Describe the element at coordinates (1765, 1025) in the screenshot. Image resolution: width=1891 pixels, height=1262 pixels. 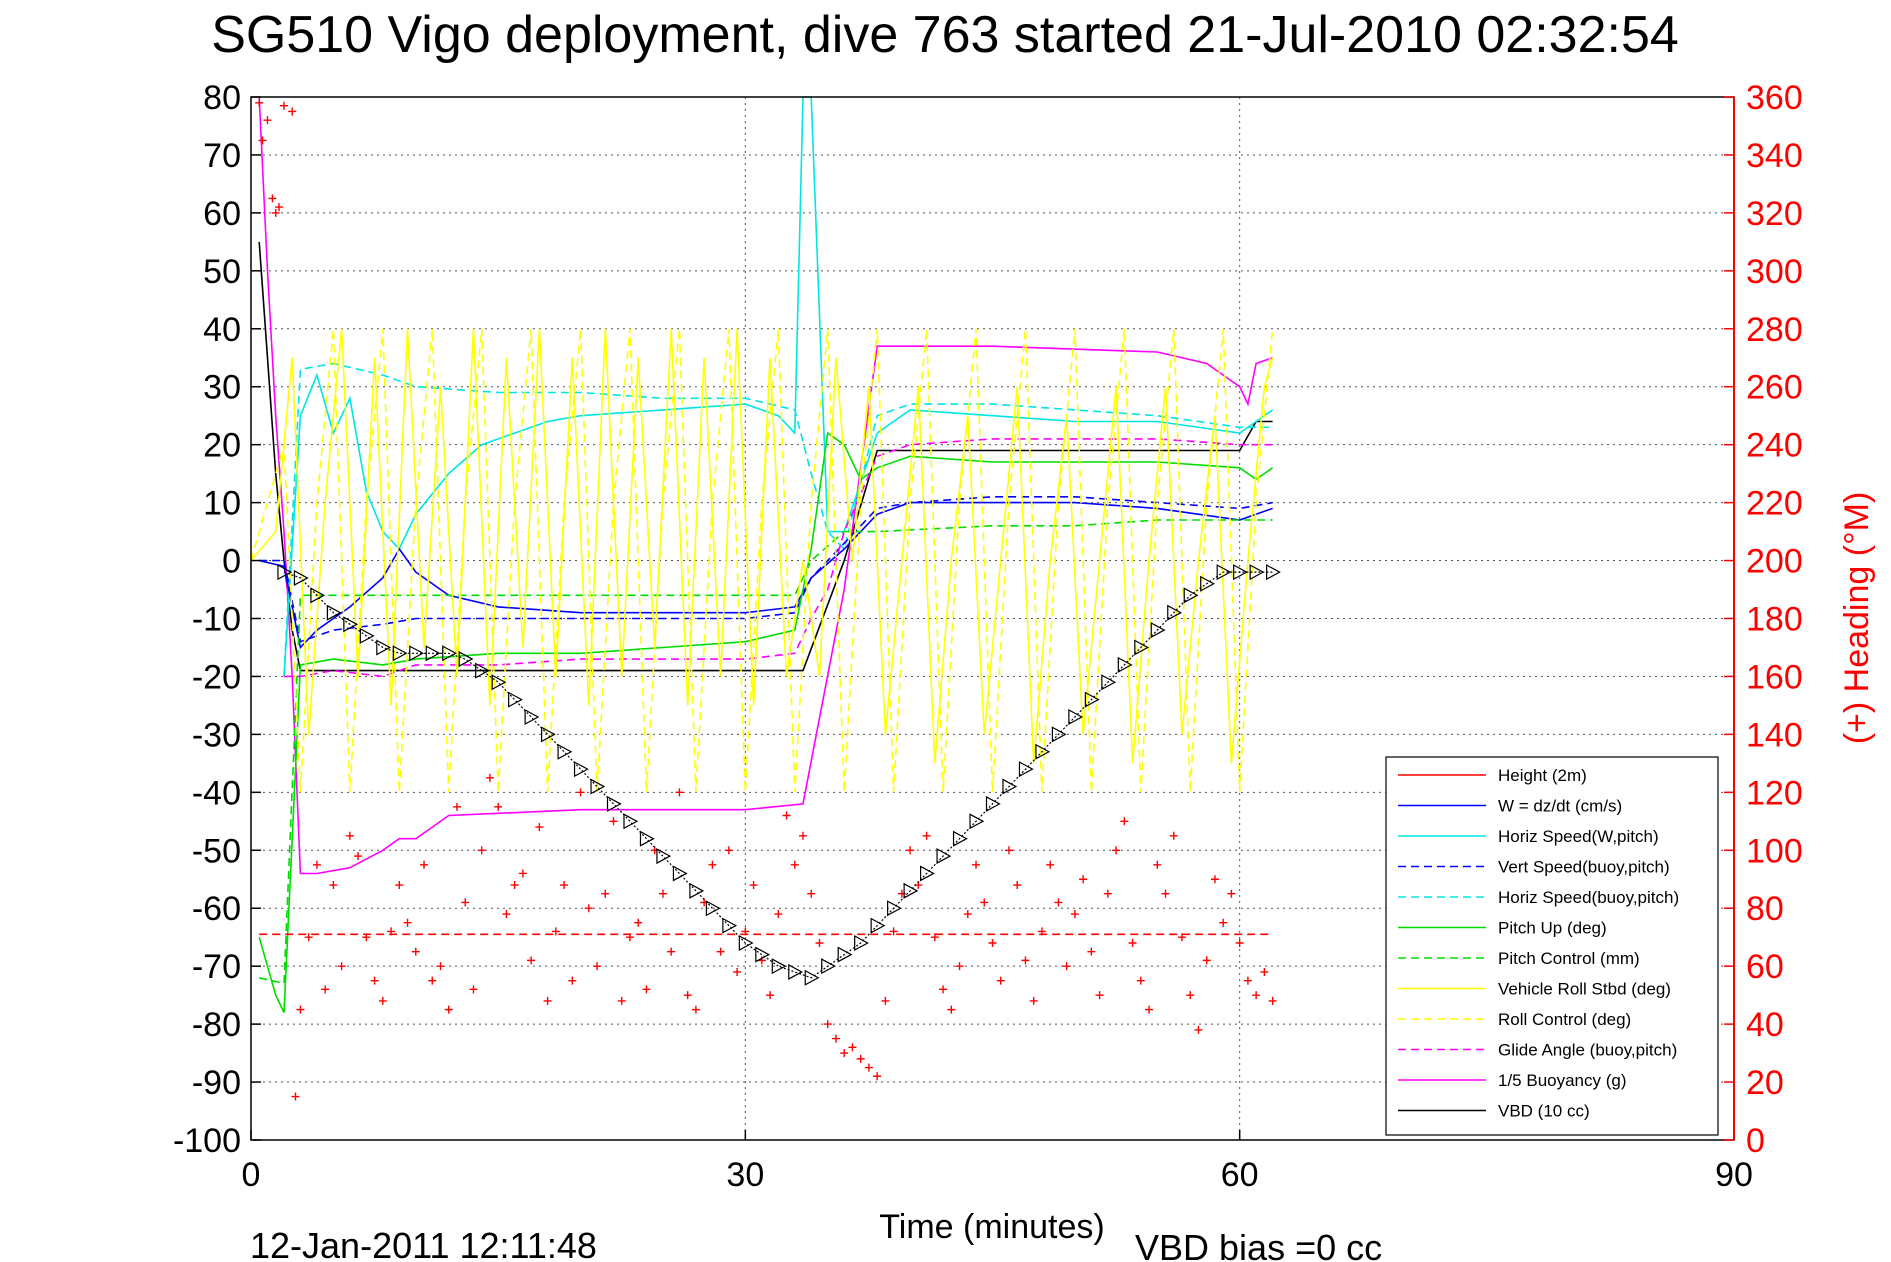
I see `y-right-tick-label: 40` at that location.